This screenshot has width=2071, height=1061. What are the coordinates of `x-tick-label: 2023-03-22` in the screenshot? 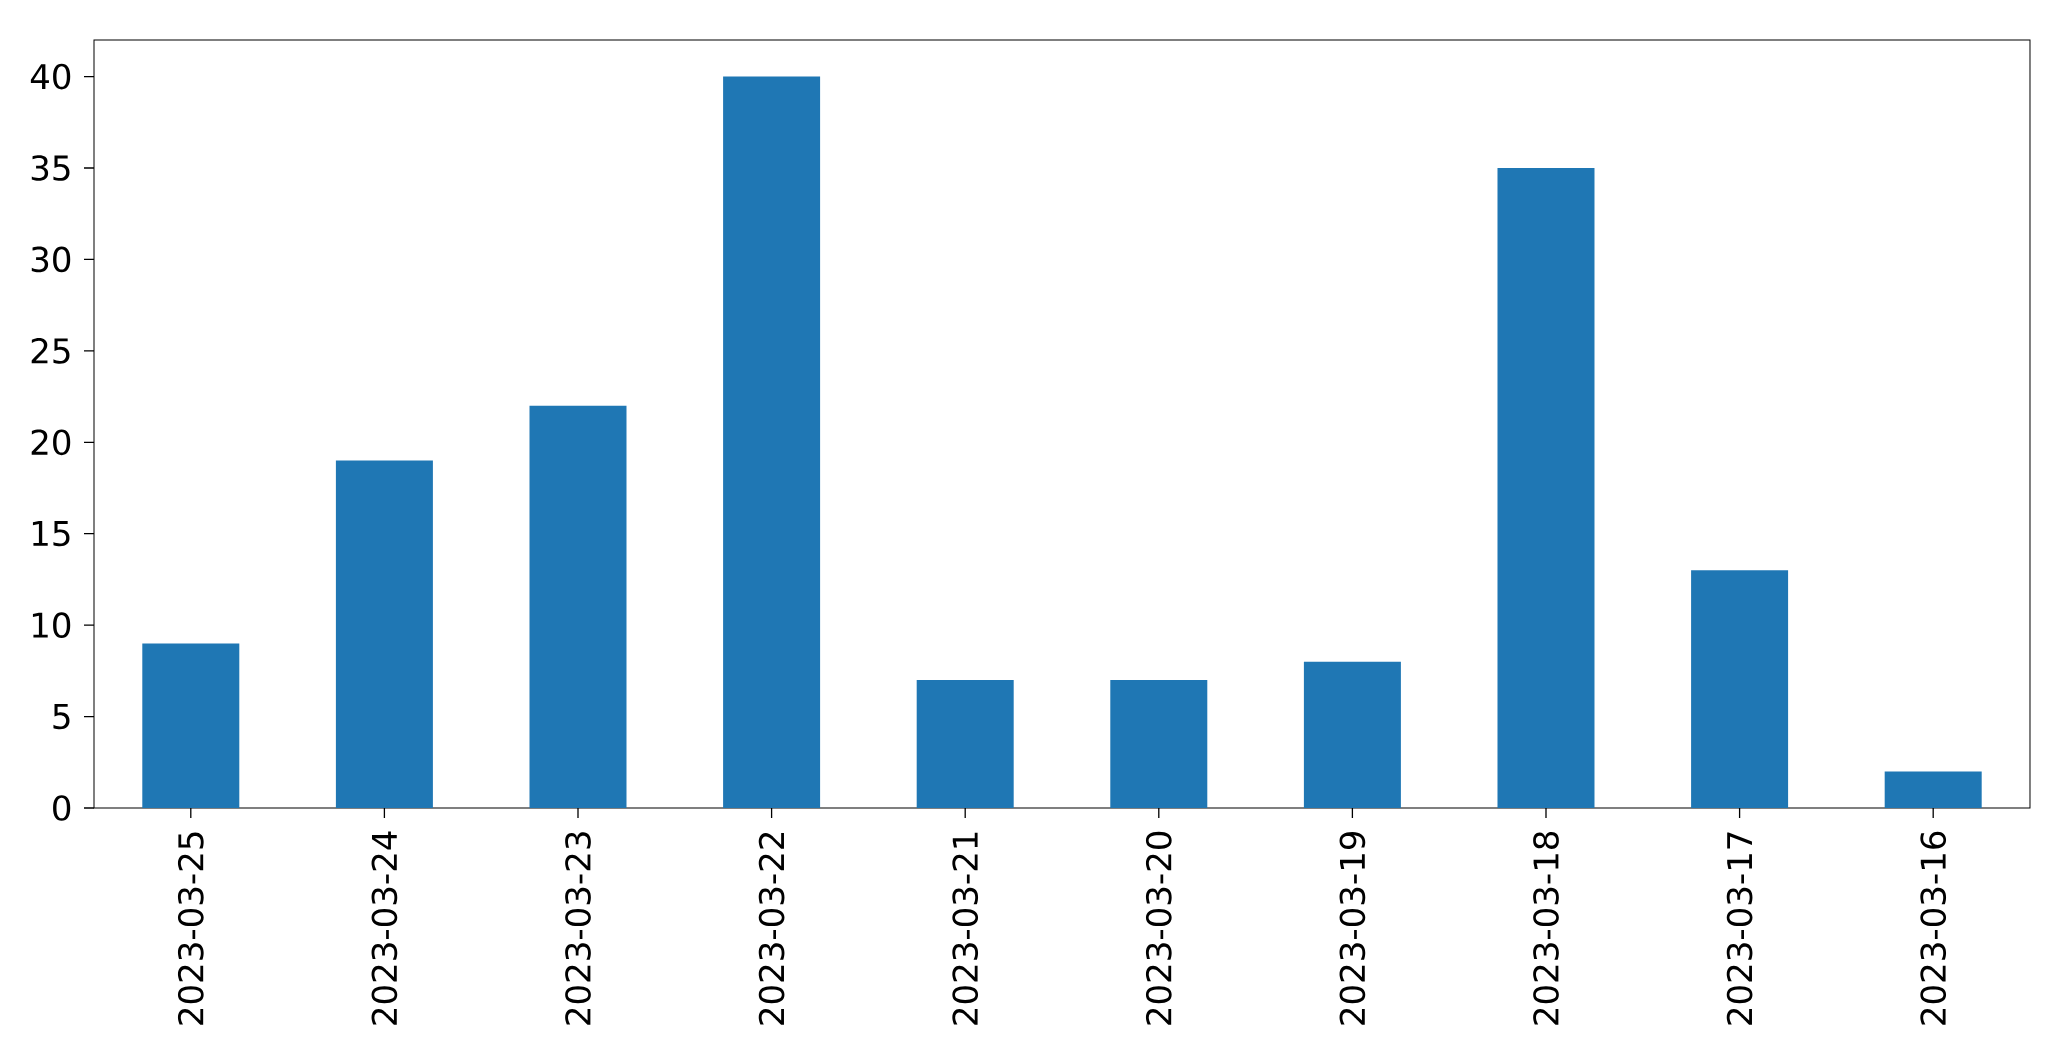 It's located at (771, 928).